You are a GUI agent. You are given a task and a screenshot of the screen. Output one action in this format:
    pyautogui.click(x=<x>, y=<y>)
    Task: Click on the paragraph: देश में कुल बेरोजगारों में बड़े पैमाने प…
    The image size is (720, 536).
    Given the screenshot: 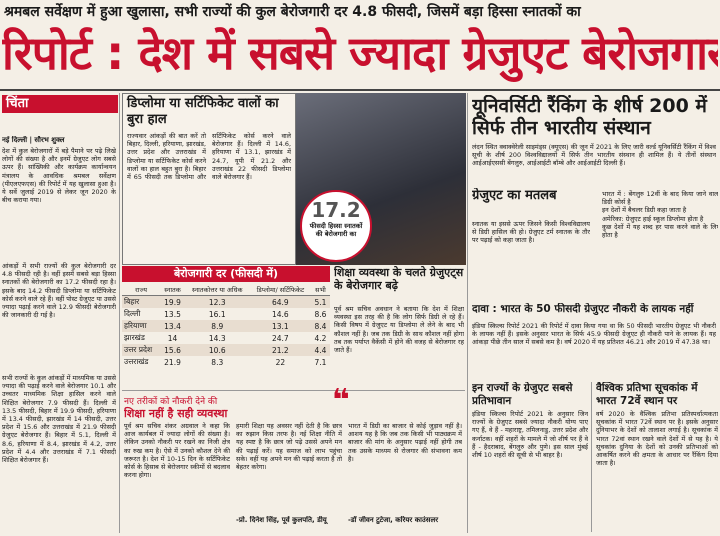 What is the action you would take?
    pyautogui.click(x=59, y=176)
    